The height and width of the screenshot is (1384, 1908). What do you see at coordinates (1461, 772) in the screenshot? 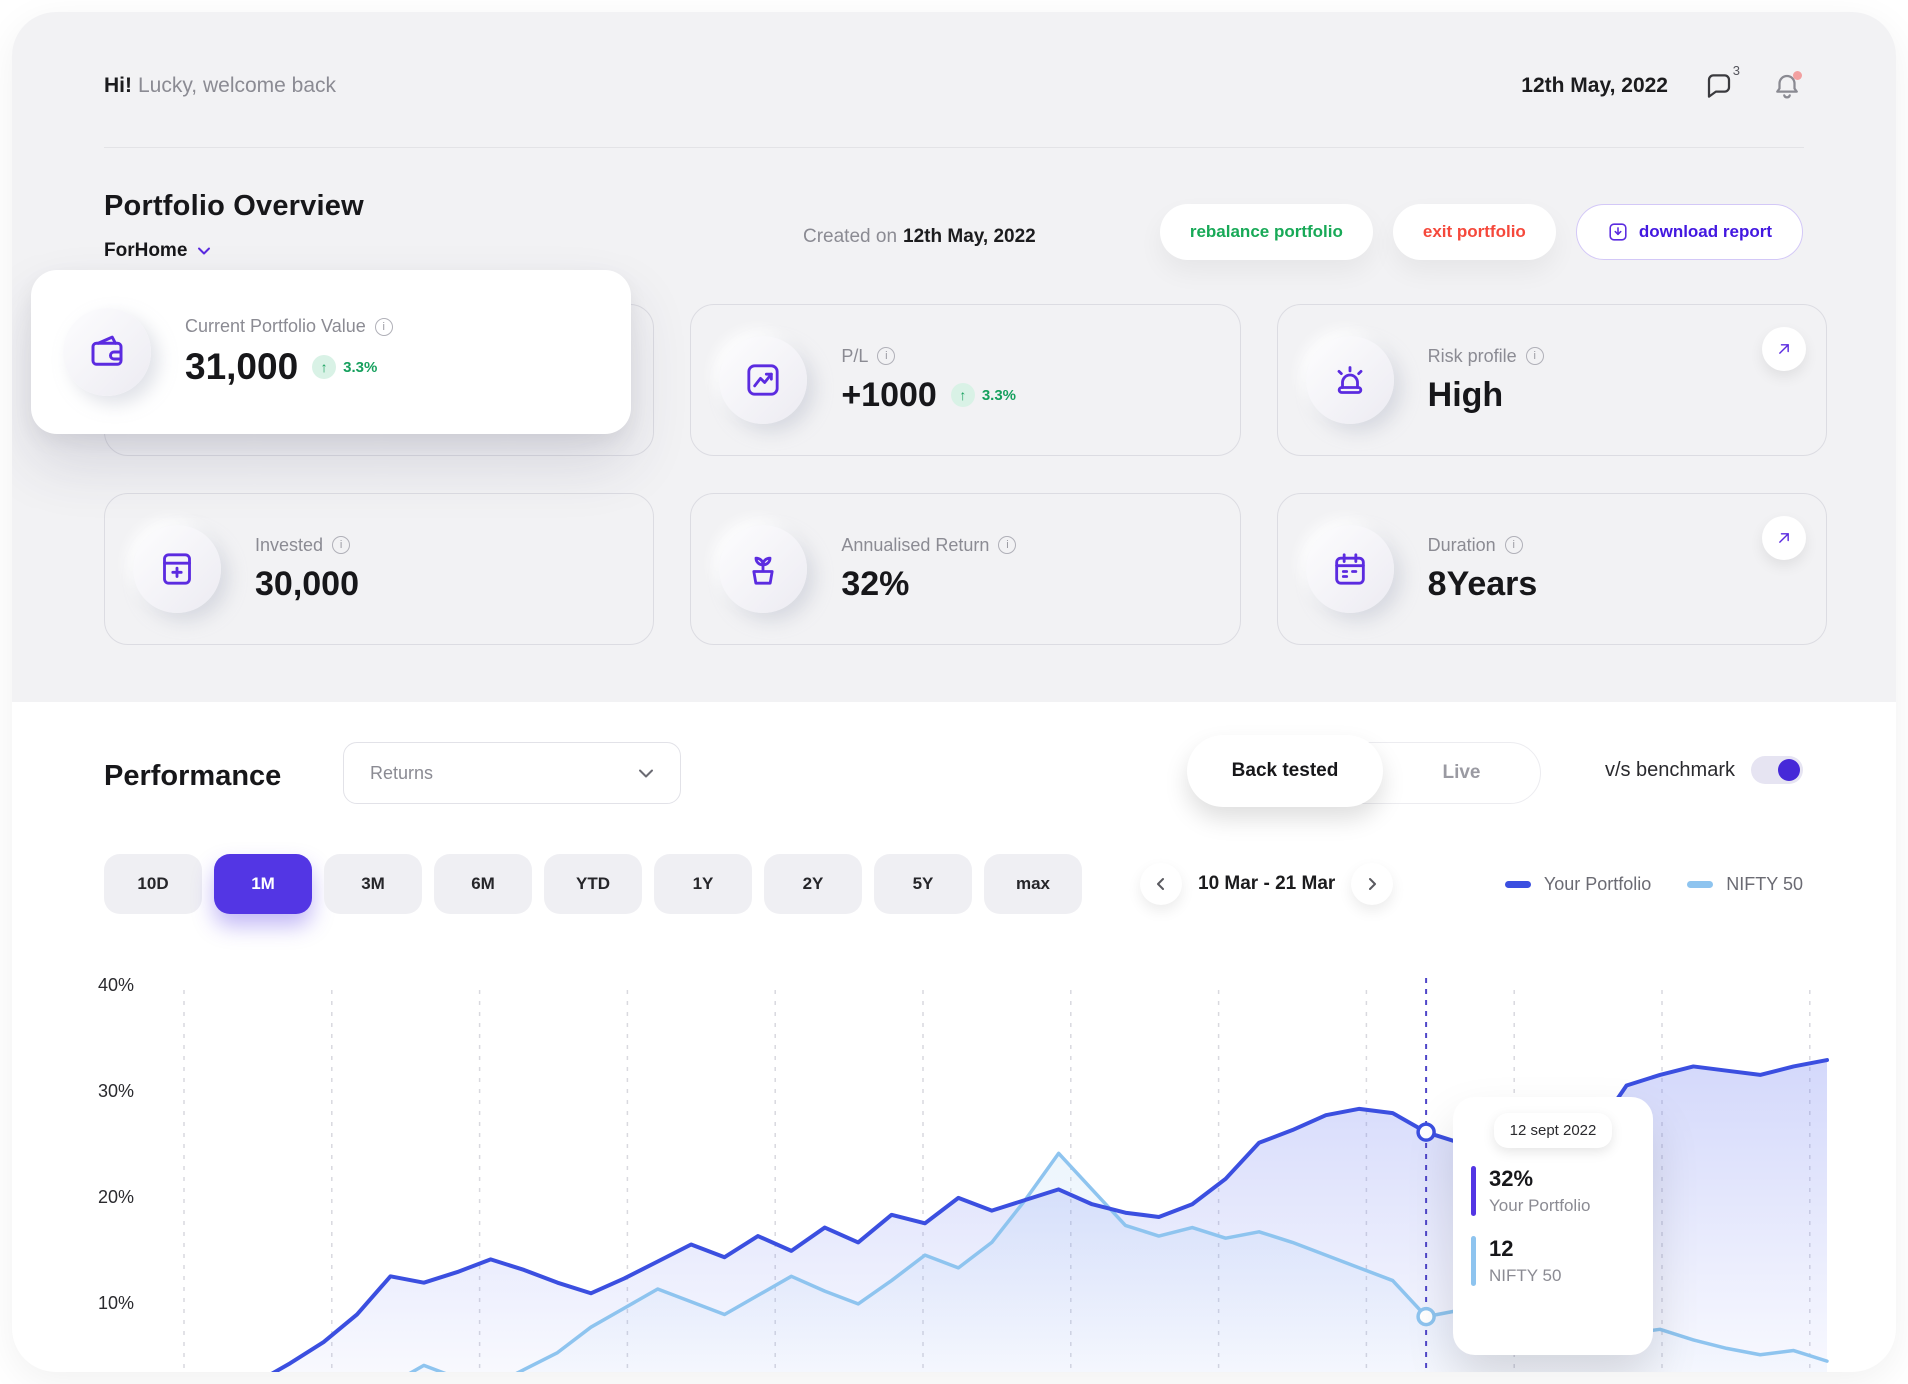
I see `tab-live: Live` at bounding box center [1461, 772].